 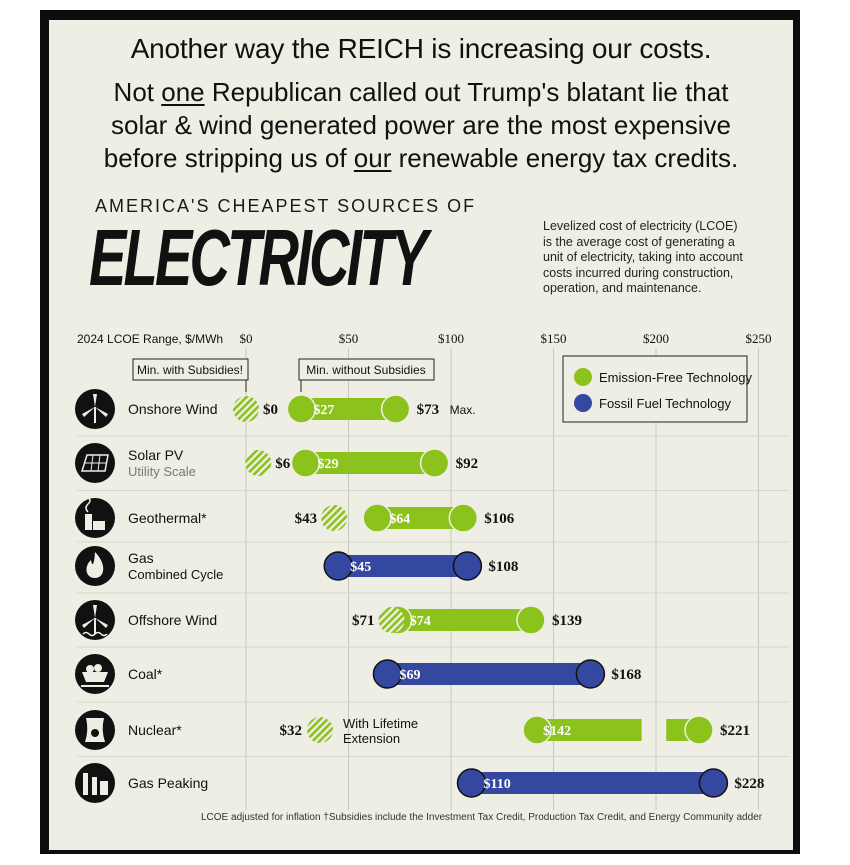 What do you see at coordinates (306, 519) in the screenshot?
I see `subsidy-value-label: $43` at bounding box center [306, 519].